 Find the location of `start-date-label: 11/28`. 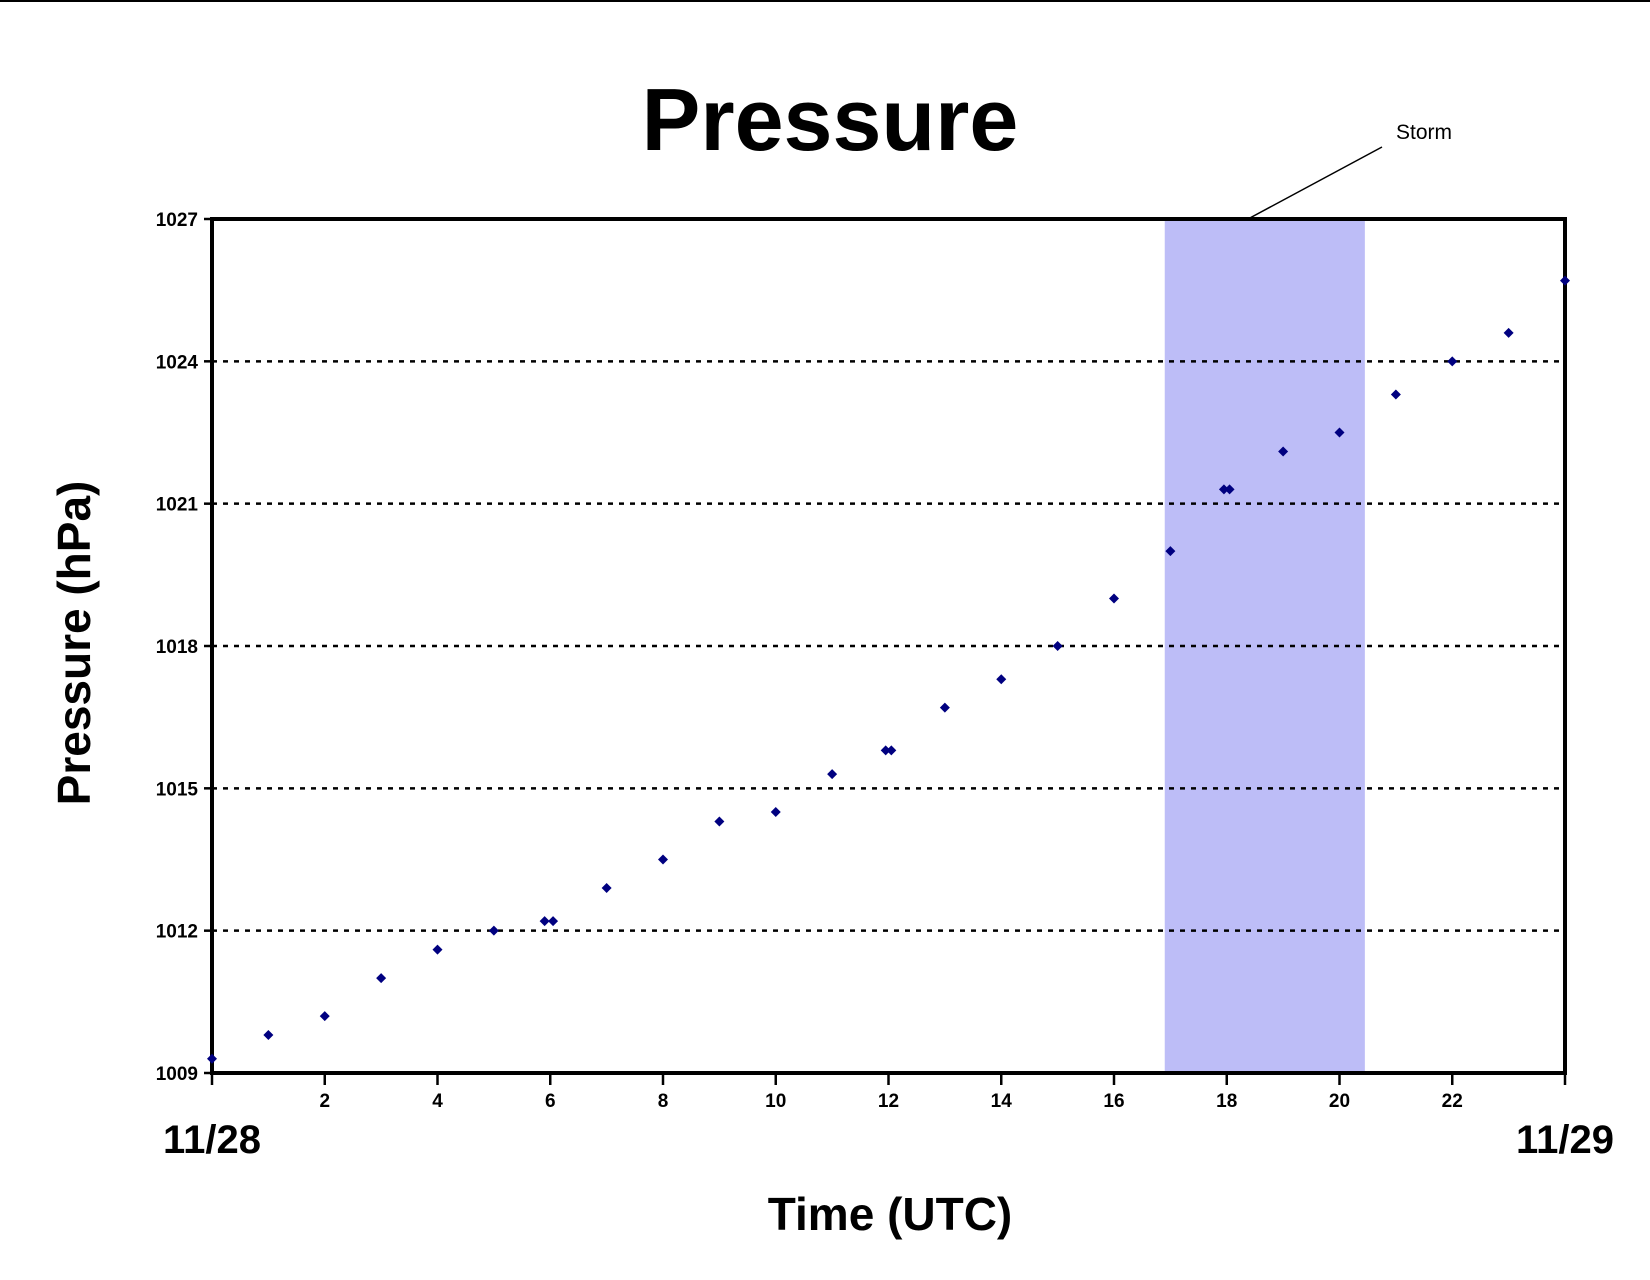

start-date-label: 11/28 is located at coordinates (212, 1140).